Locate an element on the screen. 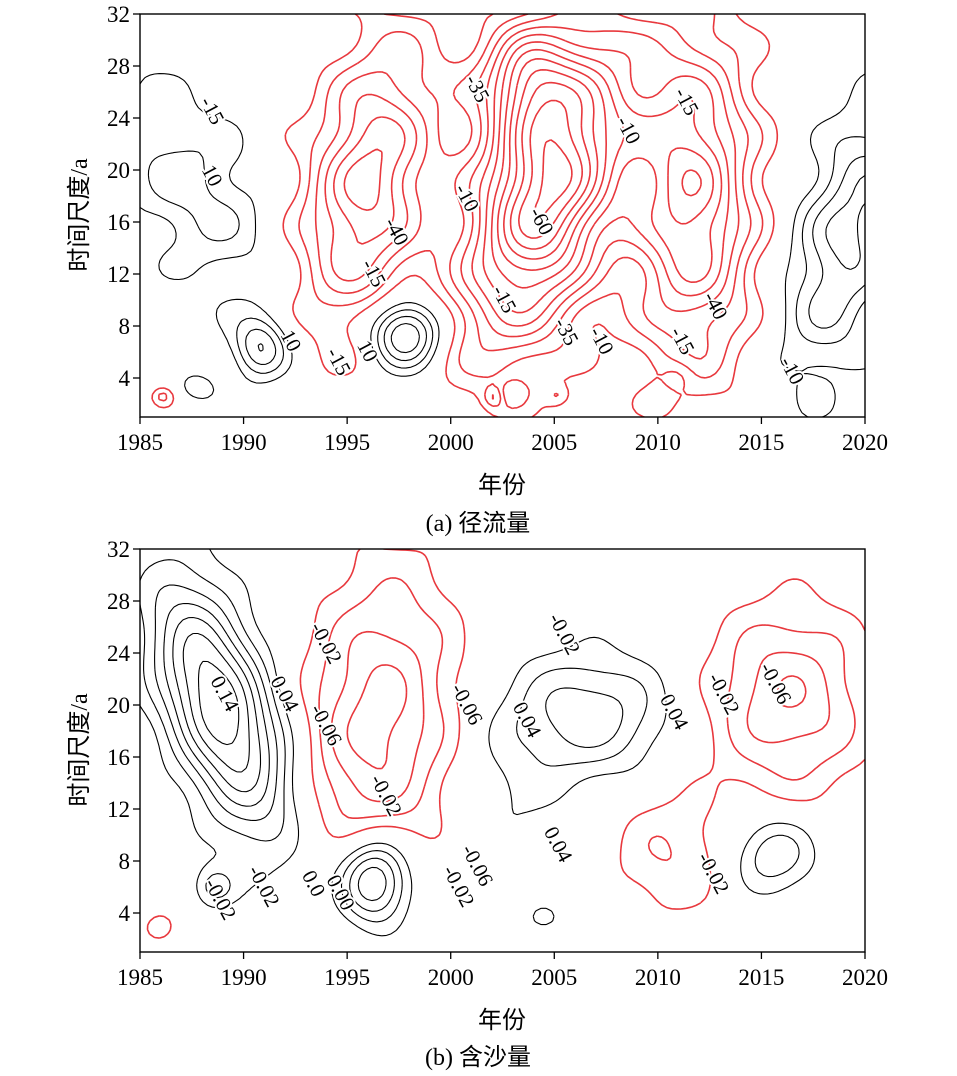 This screenshot has height=1076, width=957. contour-label: -60 is located at coordinates (542, 221).